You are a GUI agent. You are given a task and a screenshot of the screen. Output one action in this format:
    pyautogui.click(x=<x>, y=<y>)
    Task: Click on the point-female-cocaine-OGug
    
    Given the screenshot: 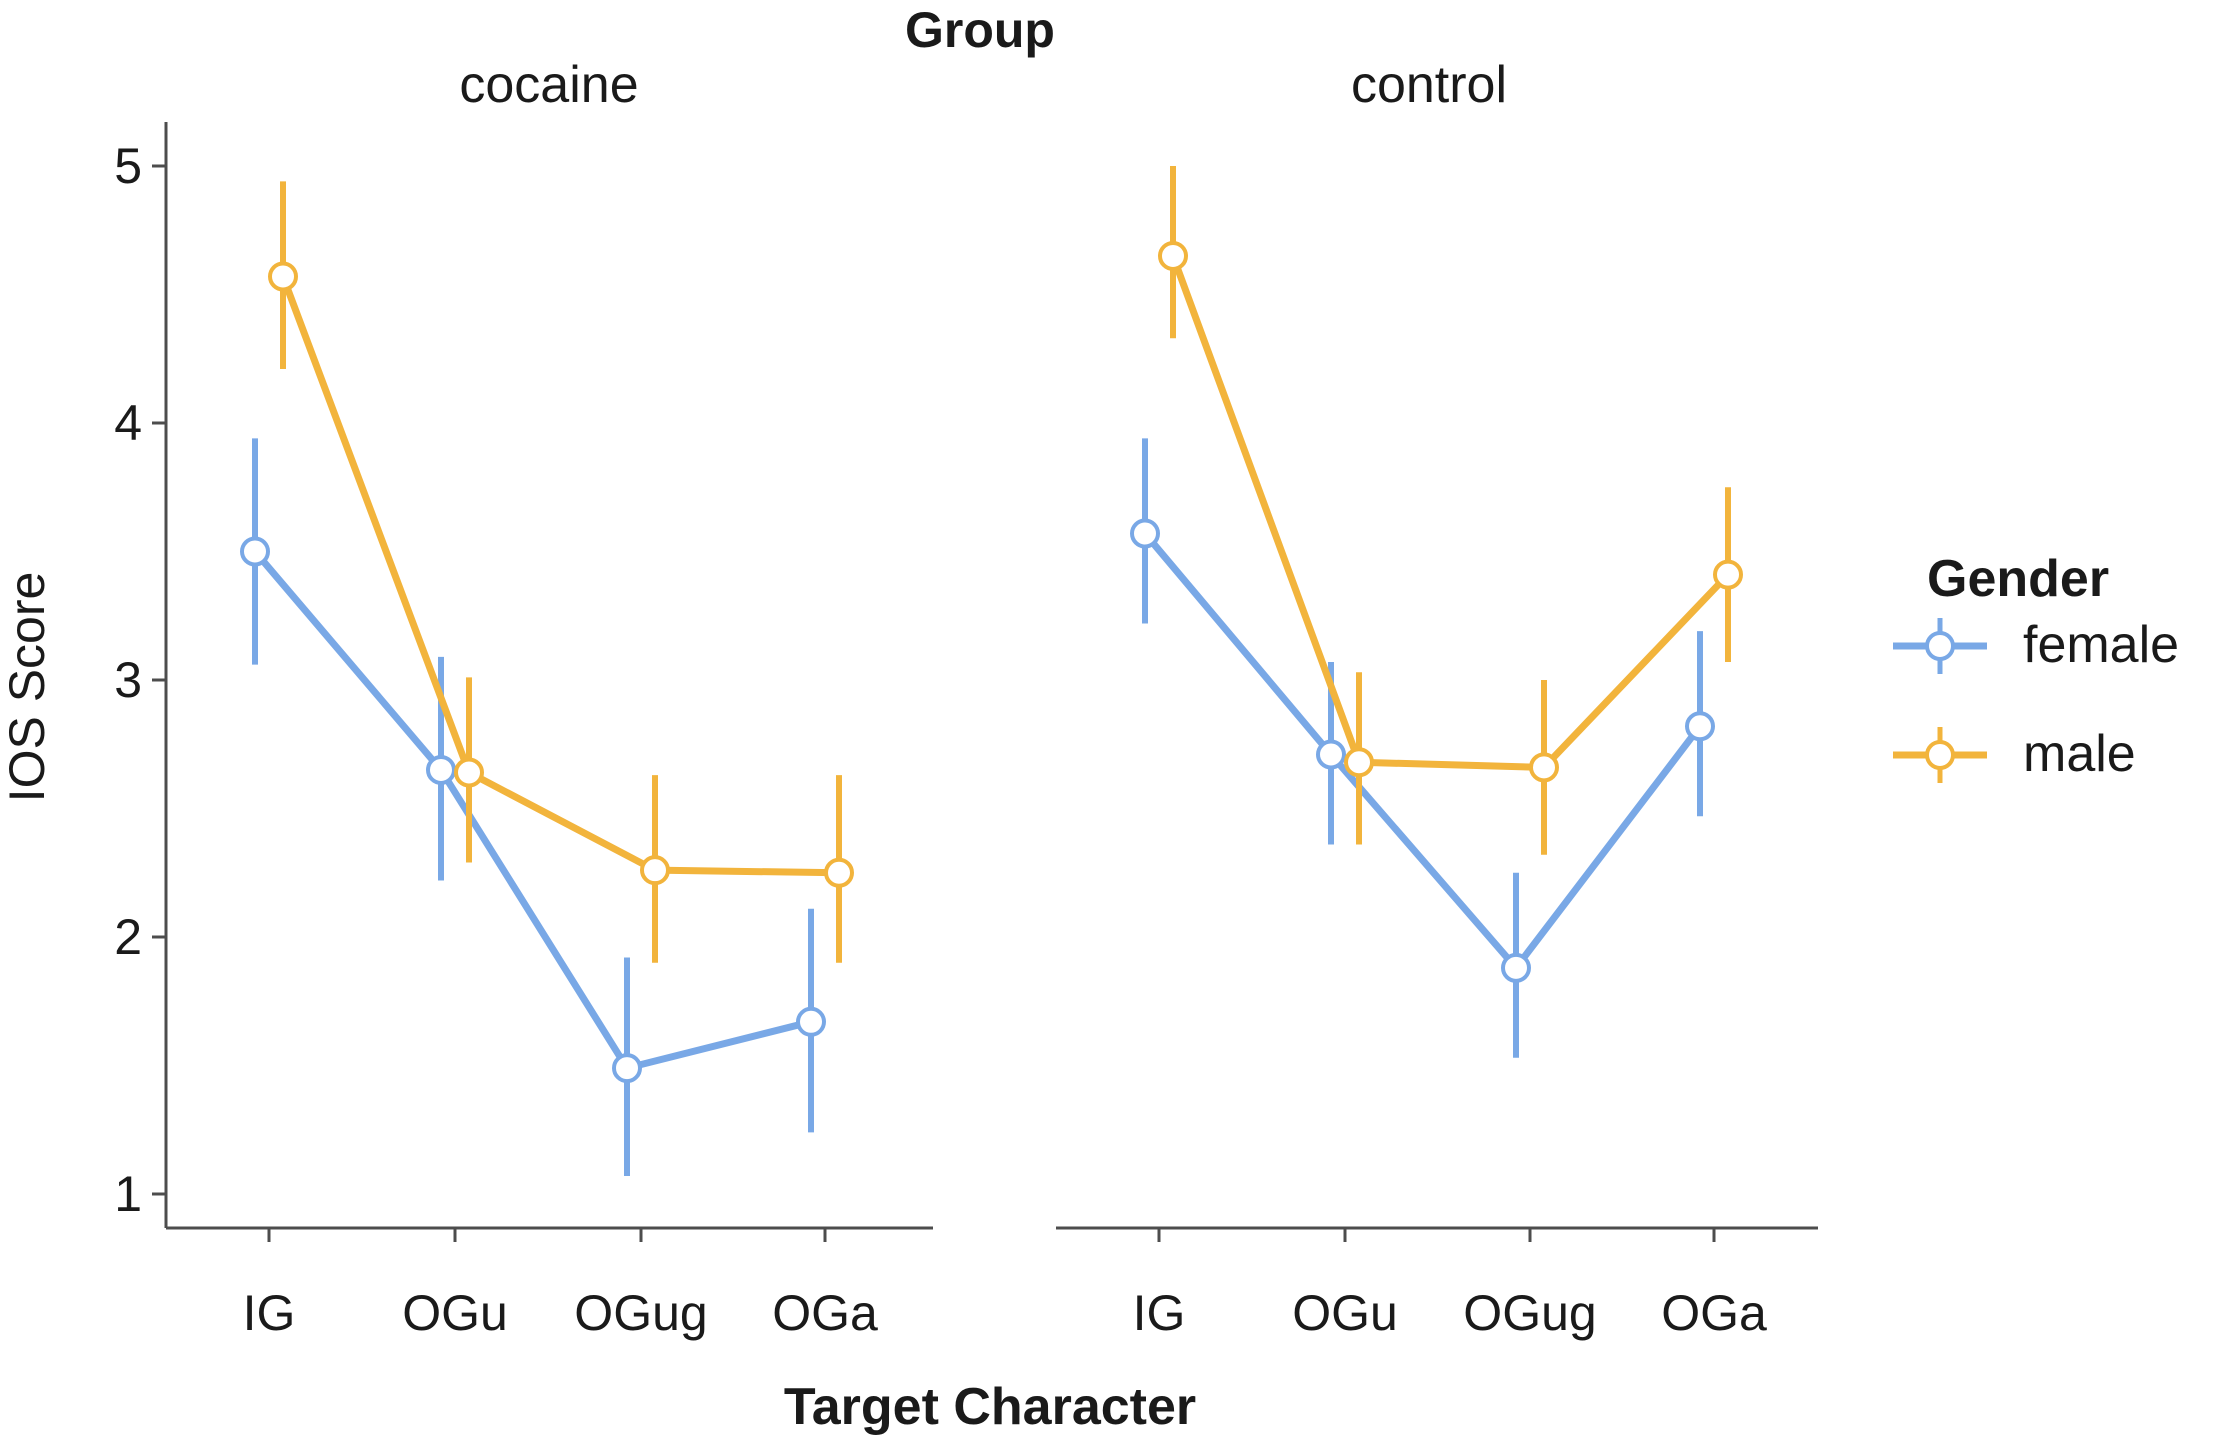 What is the action you would take?
    pyautogui.click(x=627, y=1068)
    